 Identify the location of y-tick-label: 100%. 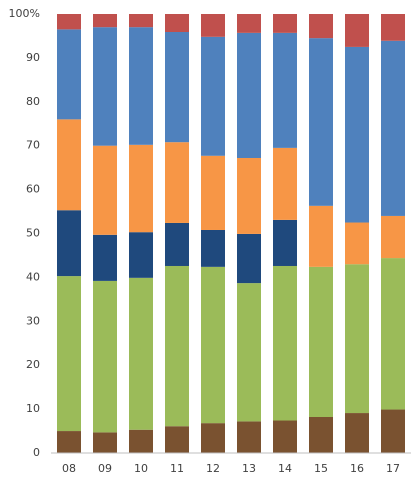
(24, 13).